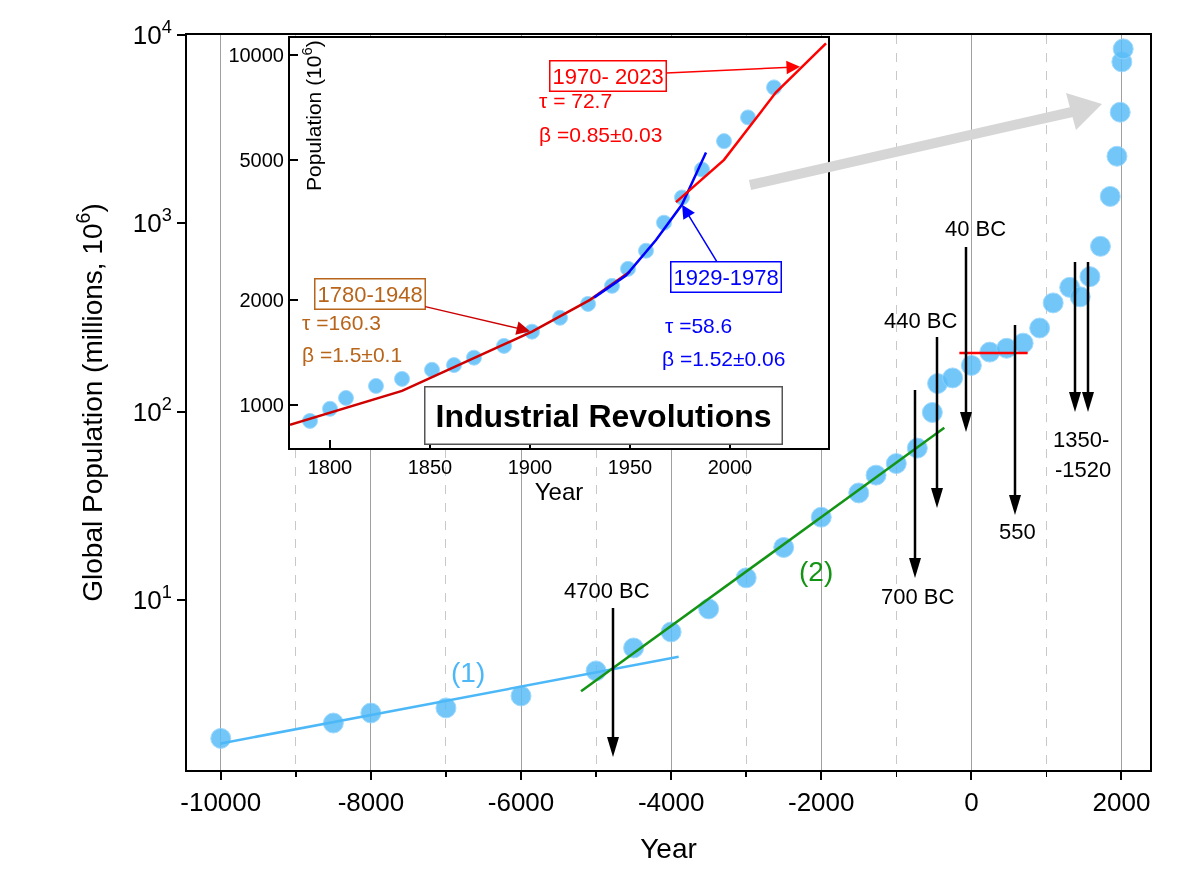 The image size is (1198, 878). Describe the element at coordinates (530, 467) in the screenshot. I see `x-tick-label: 1900` at that location.